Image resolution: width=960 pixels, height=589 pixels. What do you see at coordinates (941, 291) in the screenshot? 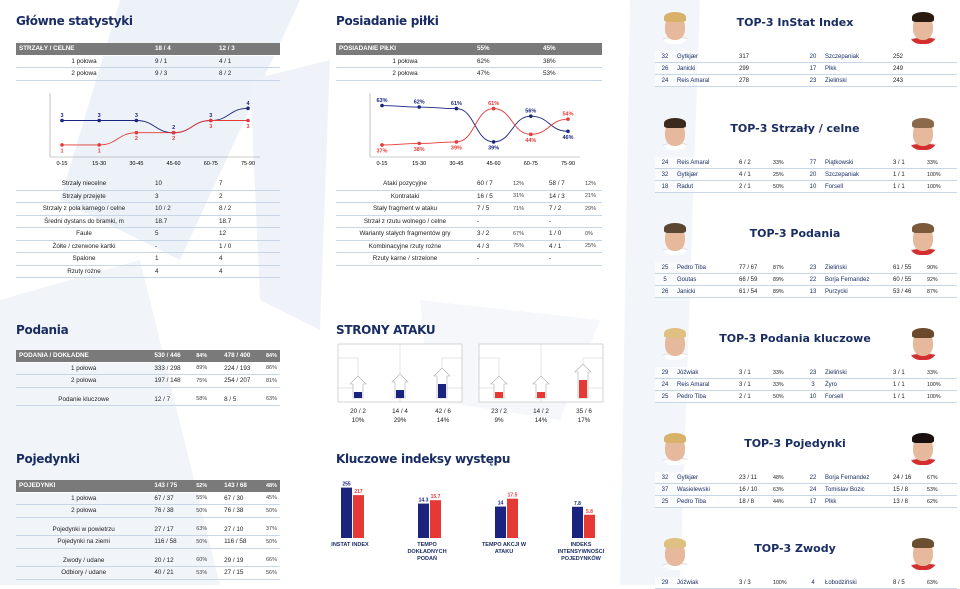
I see `player-pct: 87%` at bounding box center [941, 291].